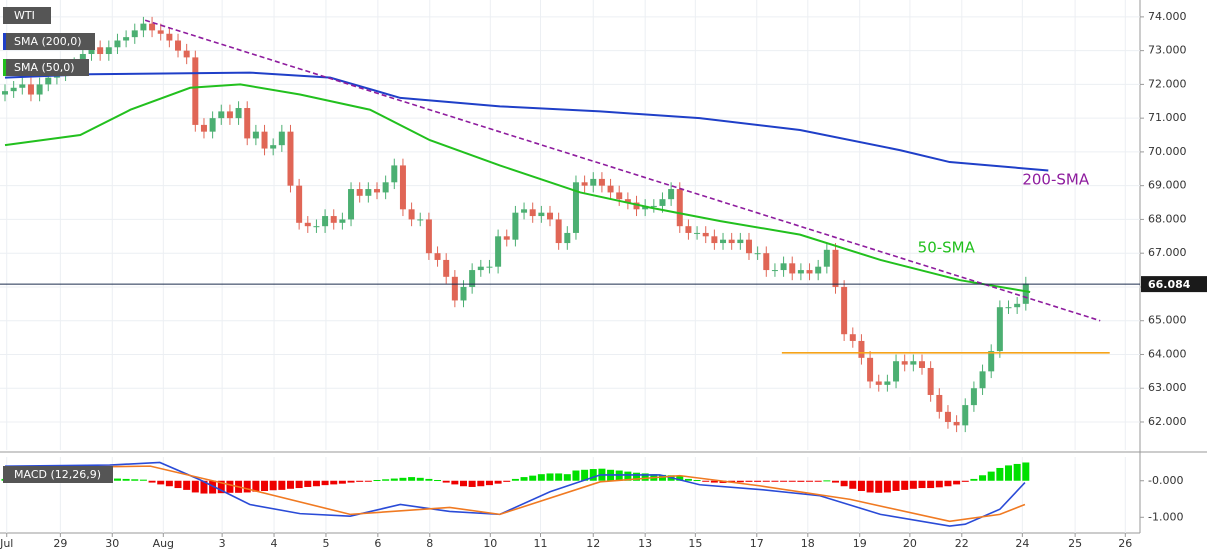  Describe the element at coordinates (44, 67) in the screenshot. I see `legend-label: SMA (50,0)` at that location.